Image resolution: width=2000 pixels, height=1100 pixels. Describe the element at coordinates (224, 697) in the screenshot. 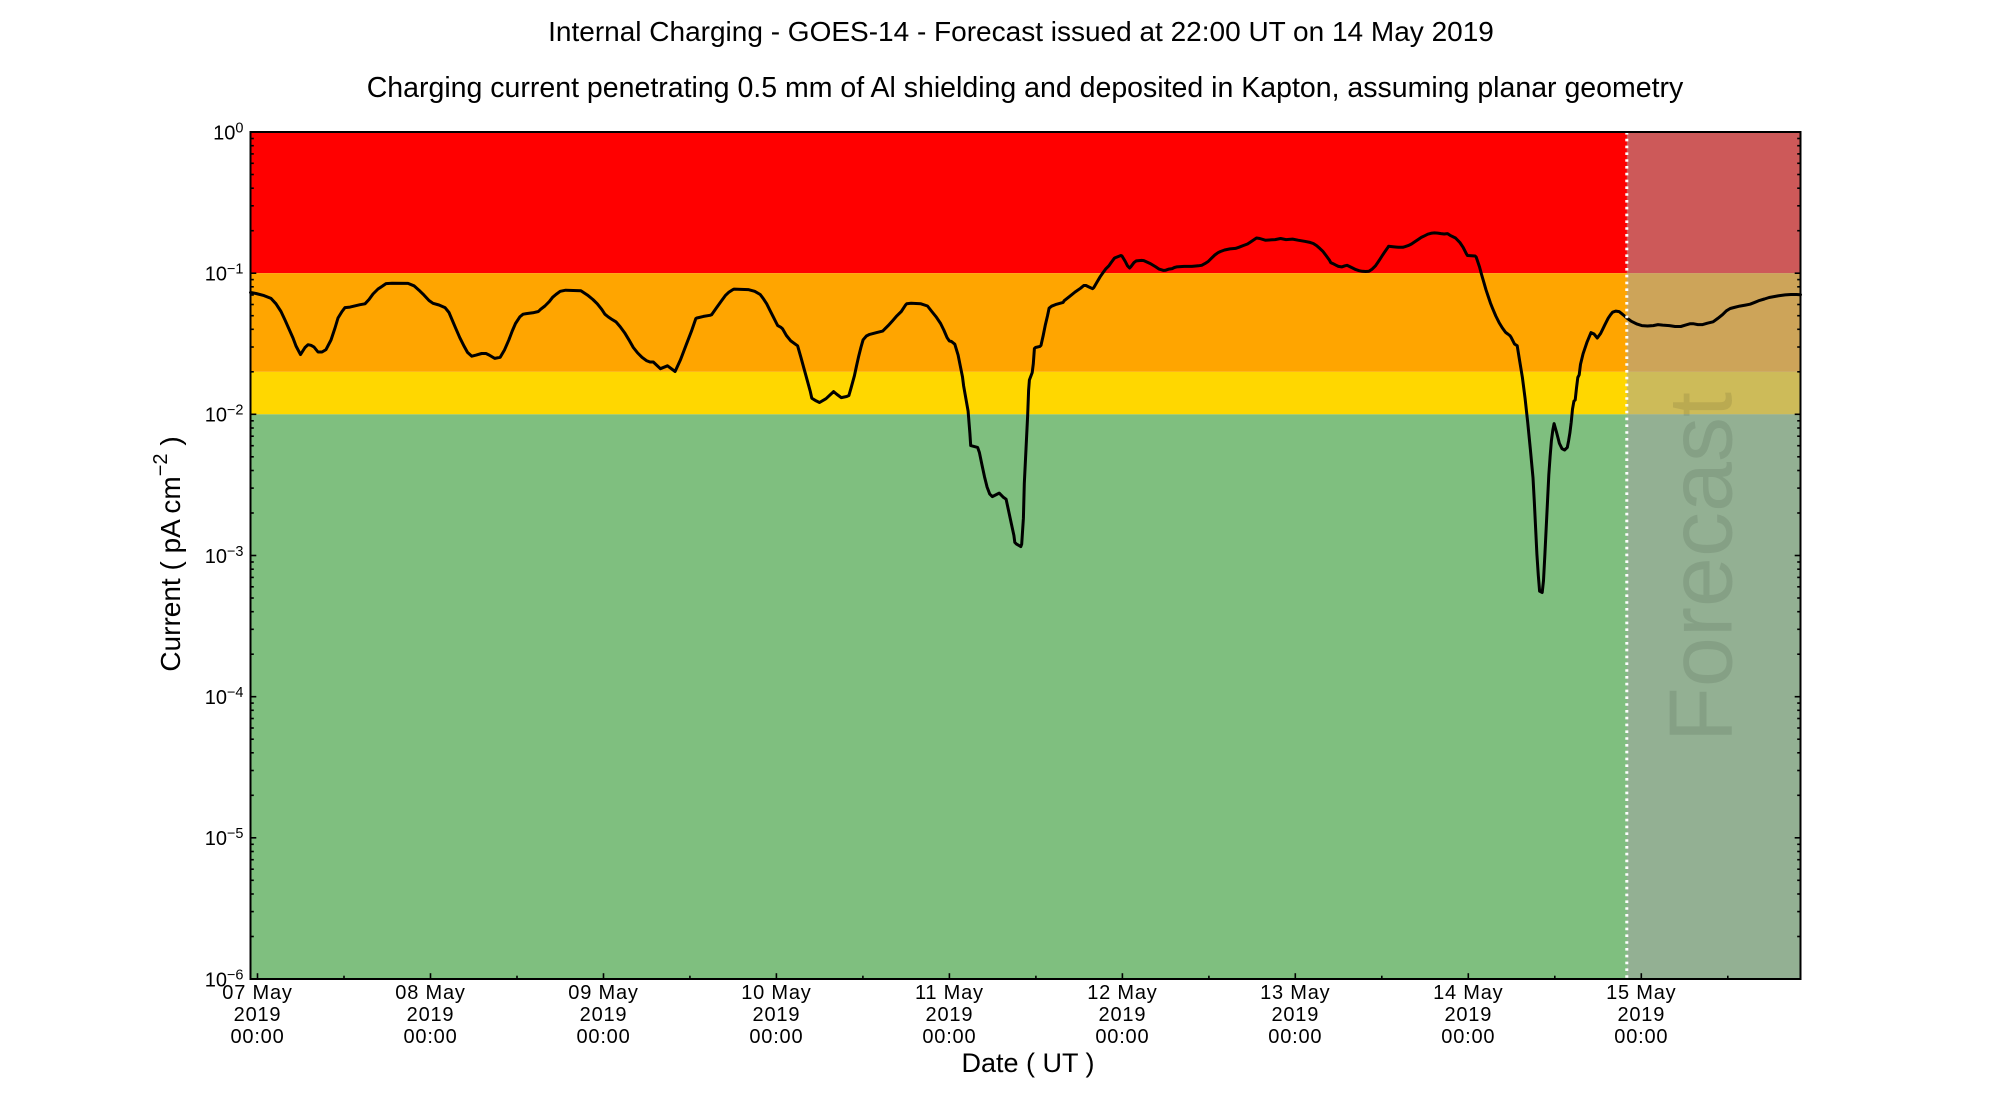

I see `svg-text: 10⁻⁴` at that location.